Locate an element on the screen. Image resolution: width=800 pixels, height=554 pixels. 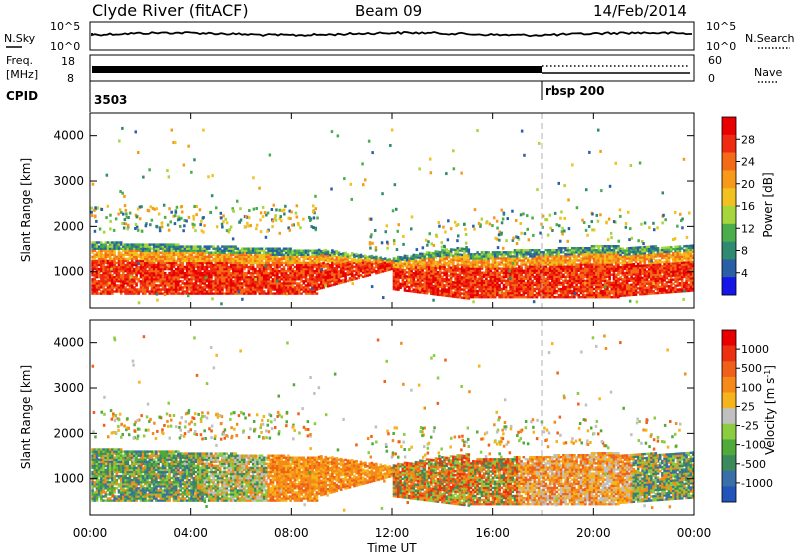
velocity-ylabel: Slant Range [km] is located at coordinates (26, 417).